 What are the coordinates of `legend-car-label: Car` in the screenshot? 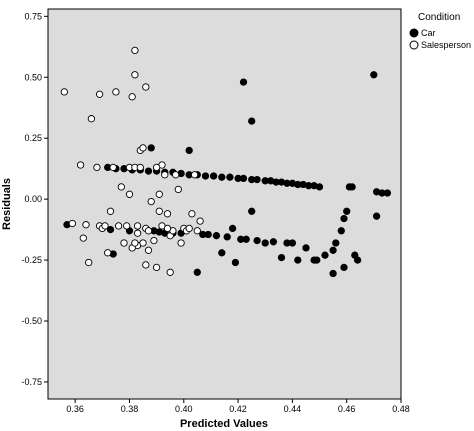 It's located at (428, 33).